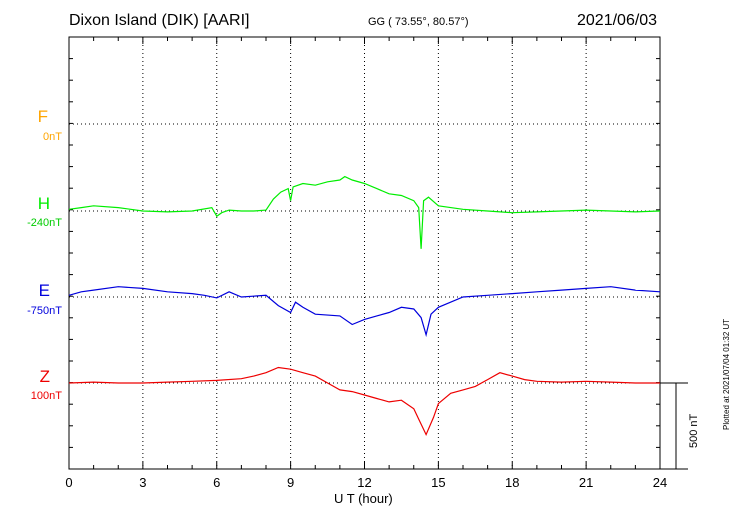 This screenshot has width=730, height=520. I want to click on x-tick-label: 24, so click(660, 482).